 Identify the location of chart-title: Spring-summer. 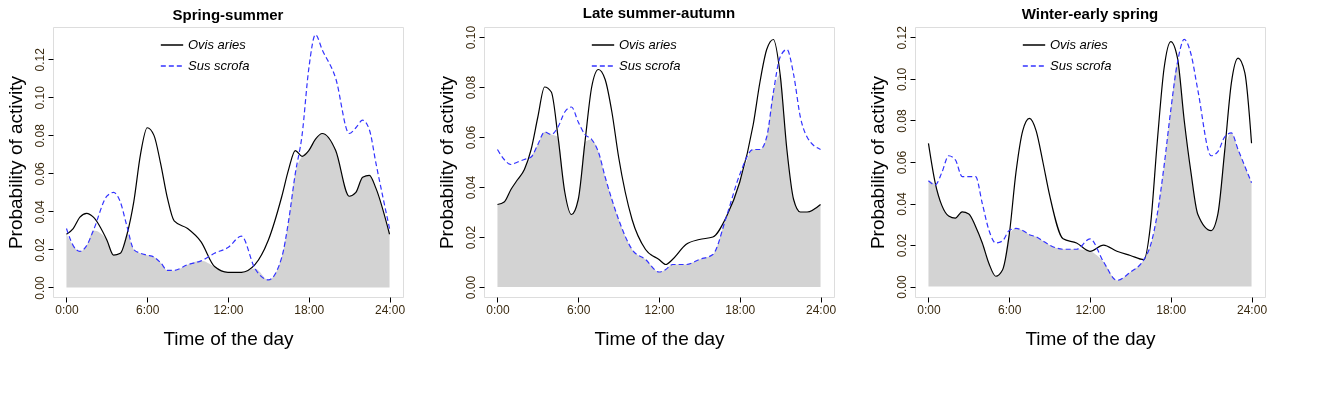
(228, 14).